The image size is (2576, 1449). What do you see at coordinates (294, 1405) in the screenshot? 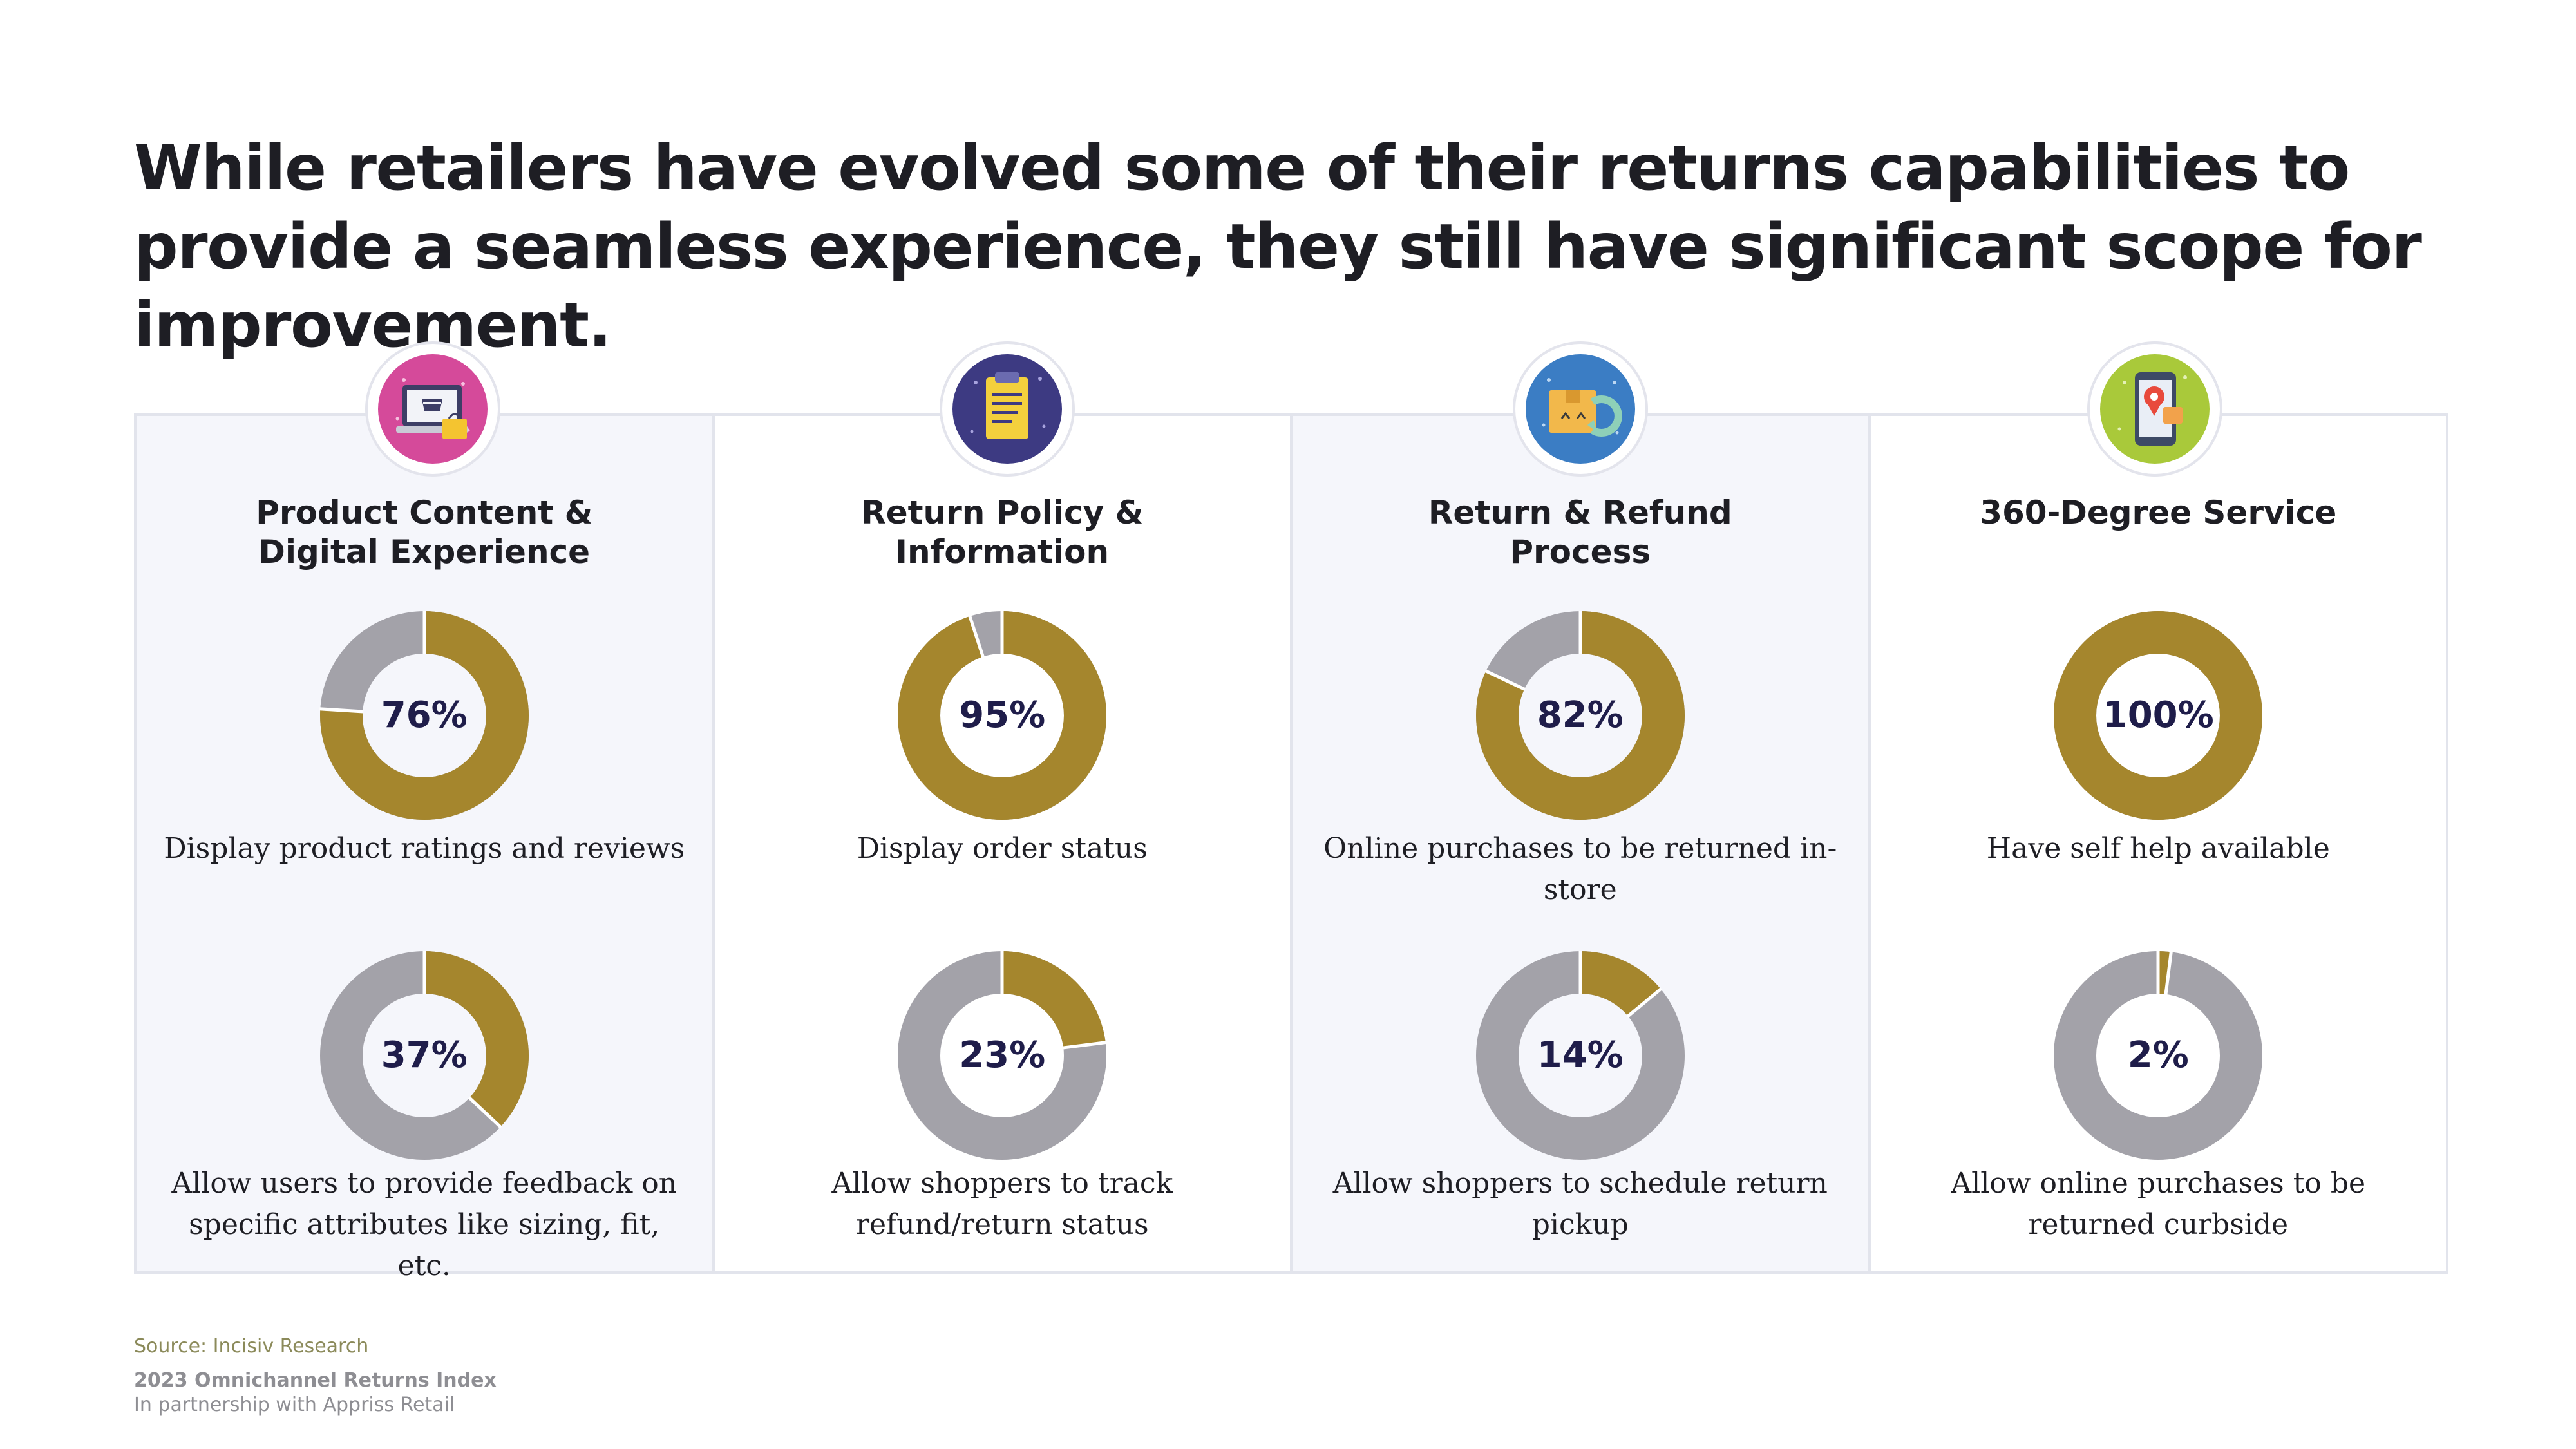
I see `partnership-note: In partnership with Appriss Retail` at bounding box center [294, 1405].